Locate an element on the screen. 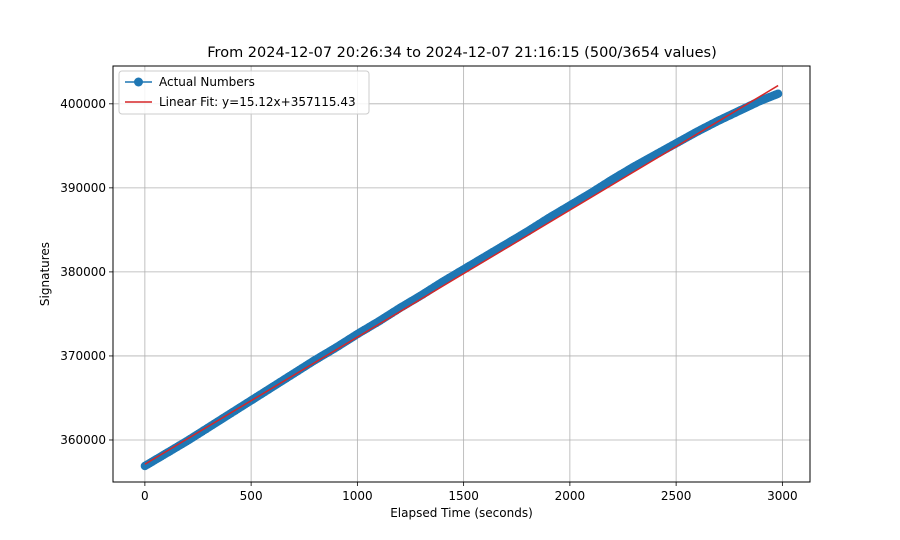 Image resolution: width=900 pixels, height=540 pixels. x-tick-label: 1000 is located at coordinates (357, 496).